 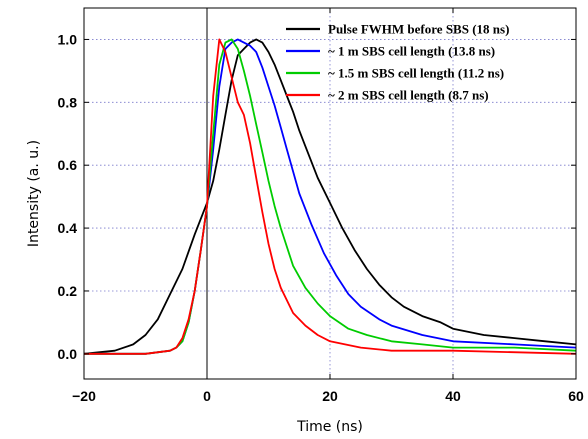 What do you see at coordinates (453, 396) in the screenshot?
I see `x-tick-label: 40` at bounding box center [453, 396].